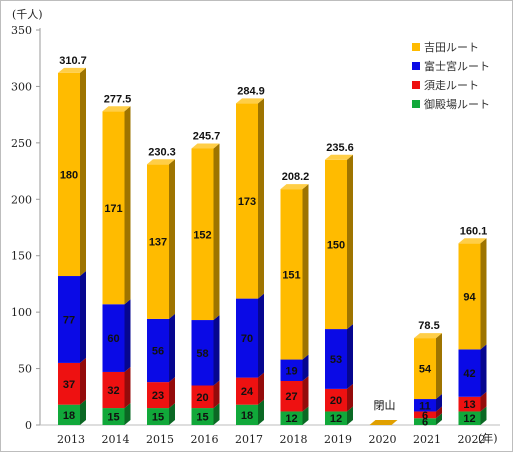  I want to click on x-tick-label: 2021, so click(427, 439).